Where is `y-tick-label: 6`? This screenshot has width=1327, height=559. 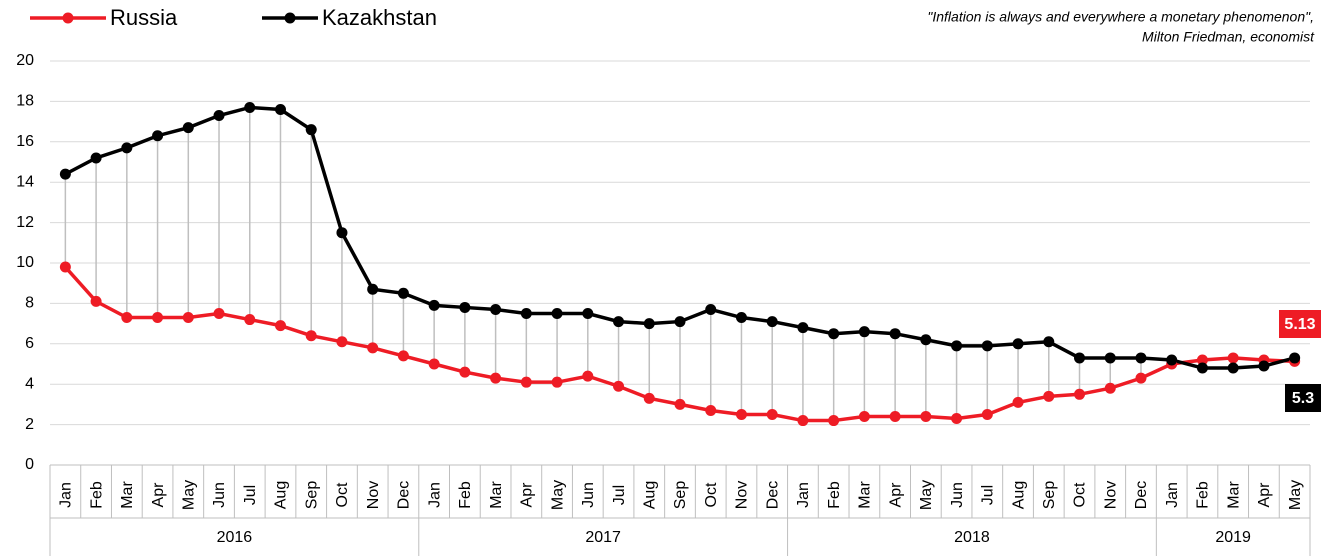
y-tick-label: 6 is located at coordinates (29, 343).